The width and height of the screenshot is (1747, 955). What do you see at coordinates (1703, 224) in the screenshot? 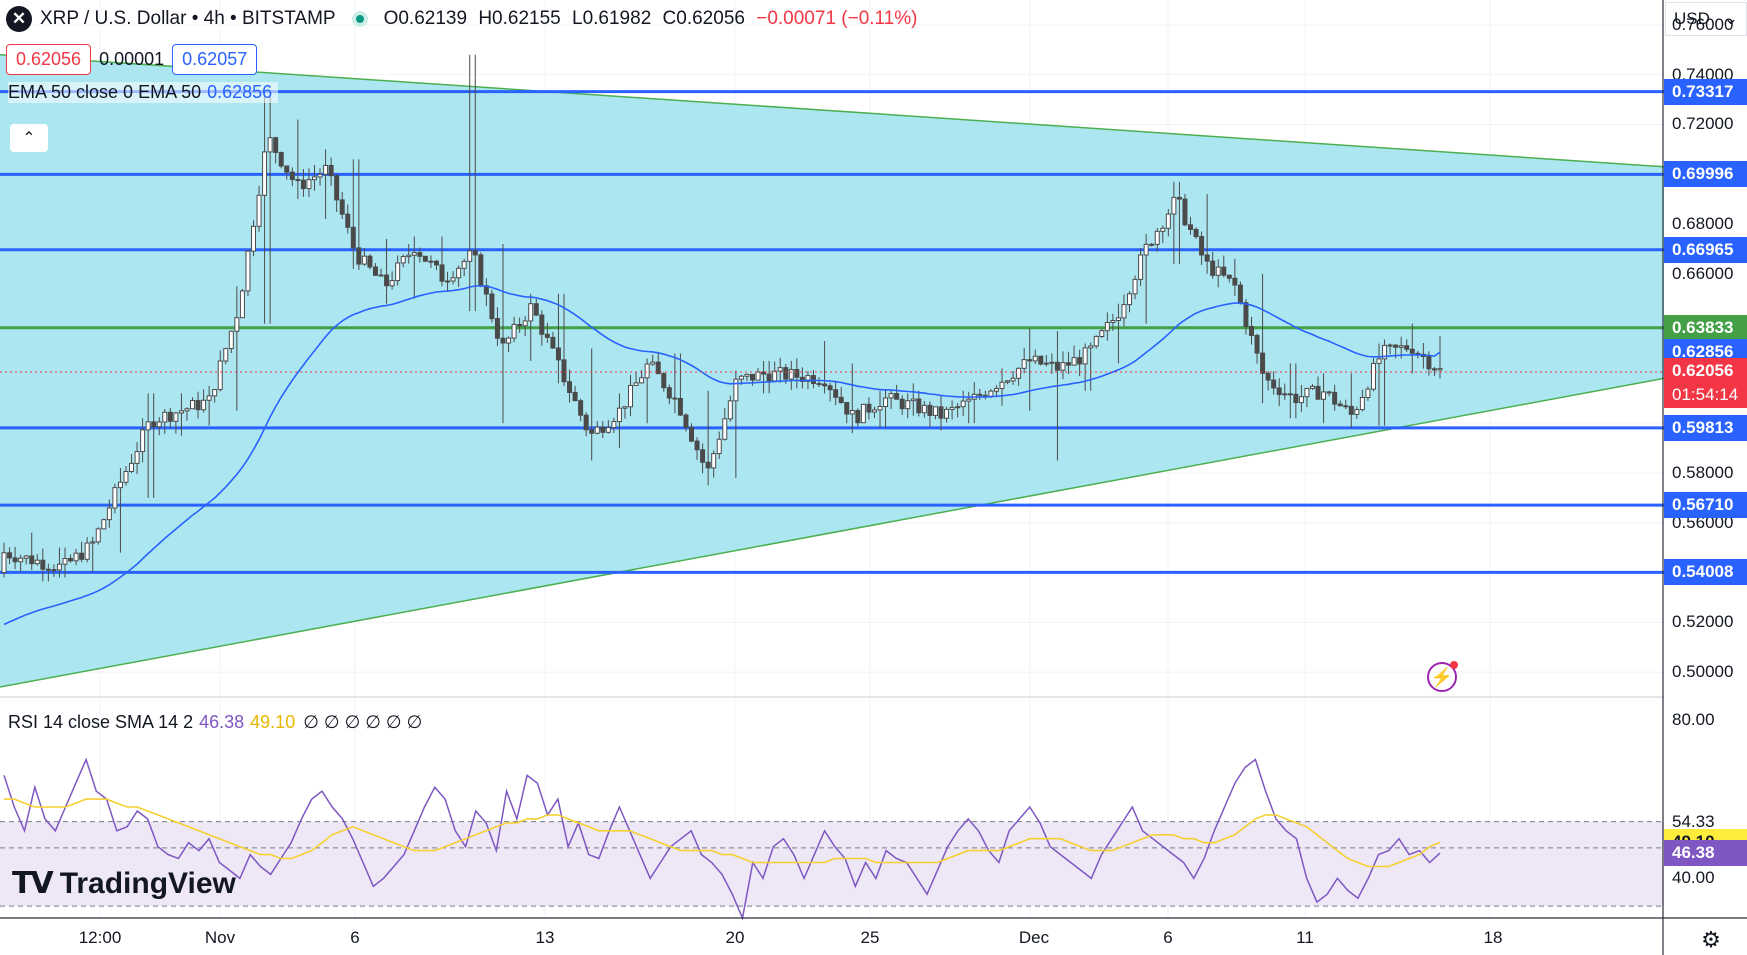
I see `price-tick-label: 0.68000` at bounding box center [1703, 224].